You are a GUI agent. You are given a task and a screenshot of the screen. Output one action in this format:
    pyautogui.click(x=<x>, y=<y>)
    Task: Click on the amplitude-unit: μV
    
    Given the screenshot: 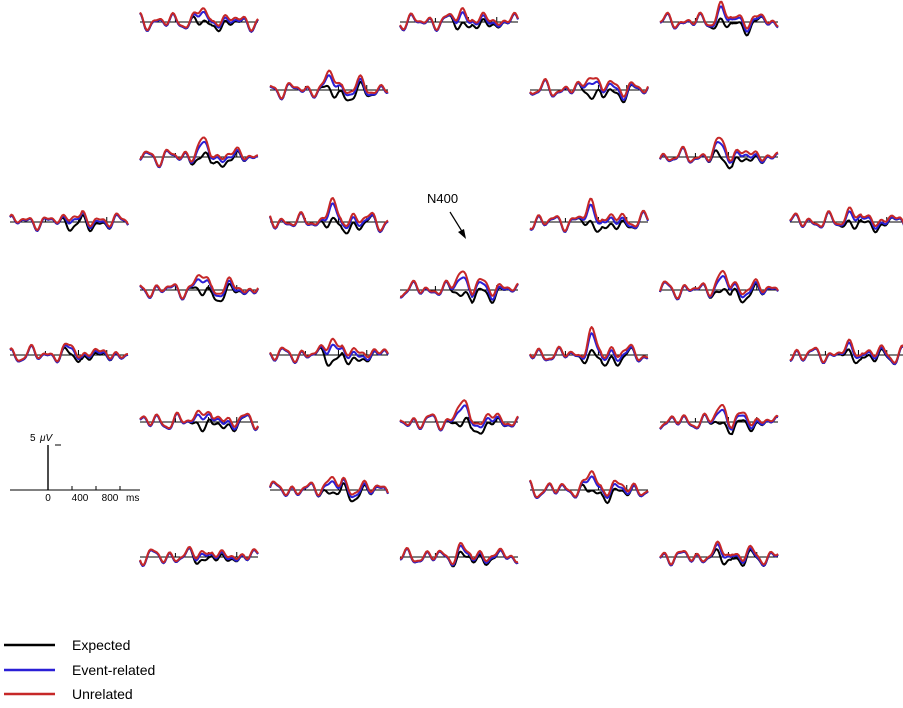 What is the action you would take?
    pyautogui.click(x=46, y=438)
    